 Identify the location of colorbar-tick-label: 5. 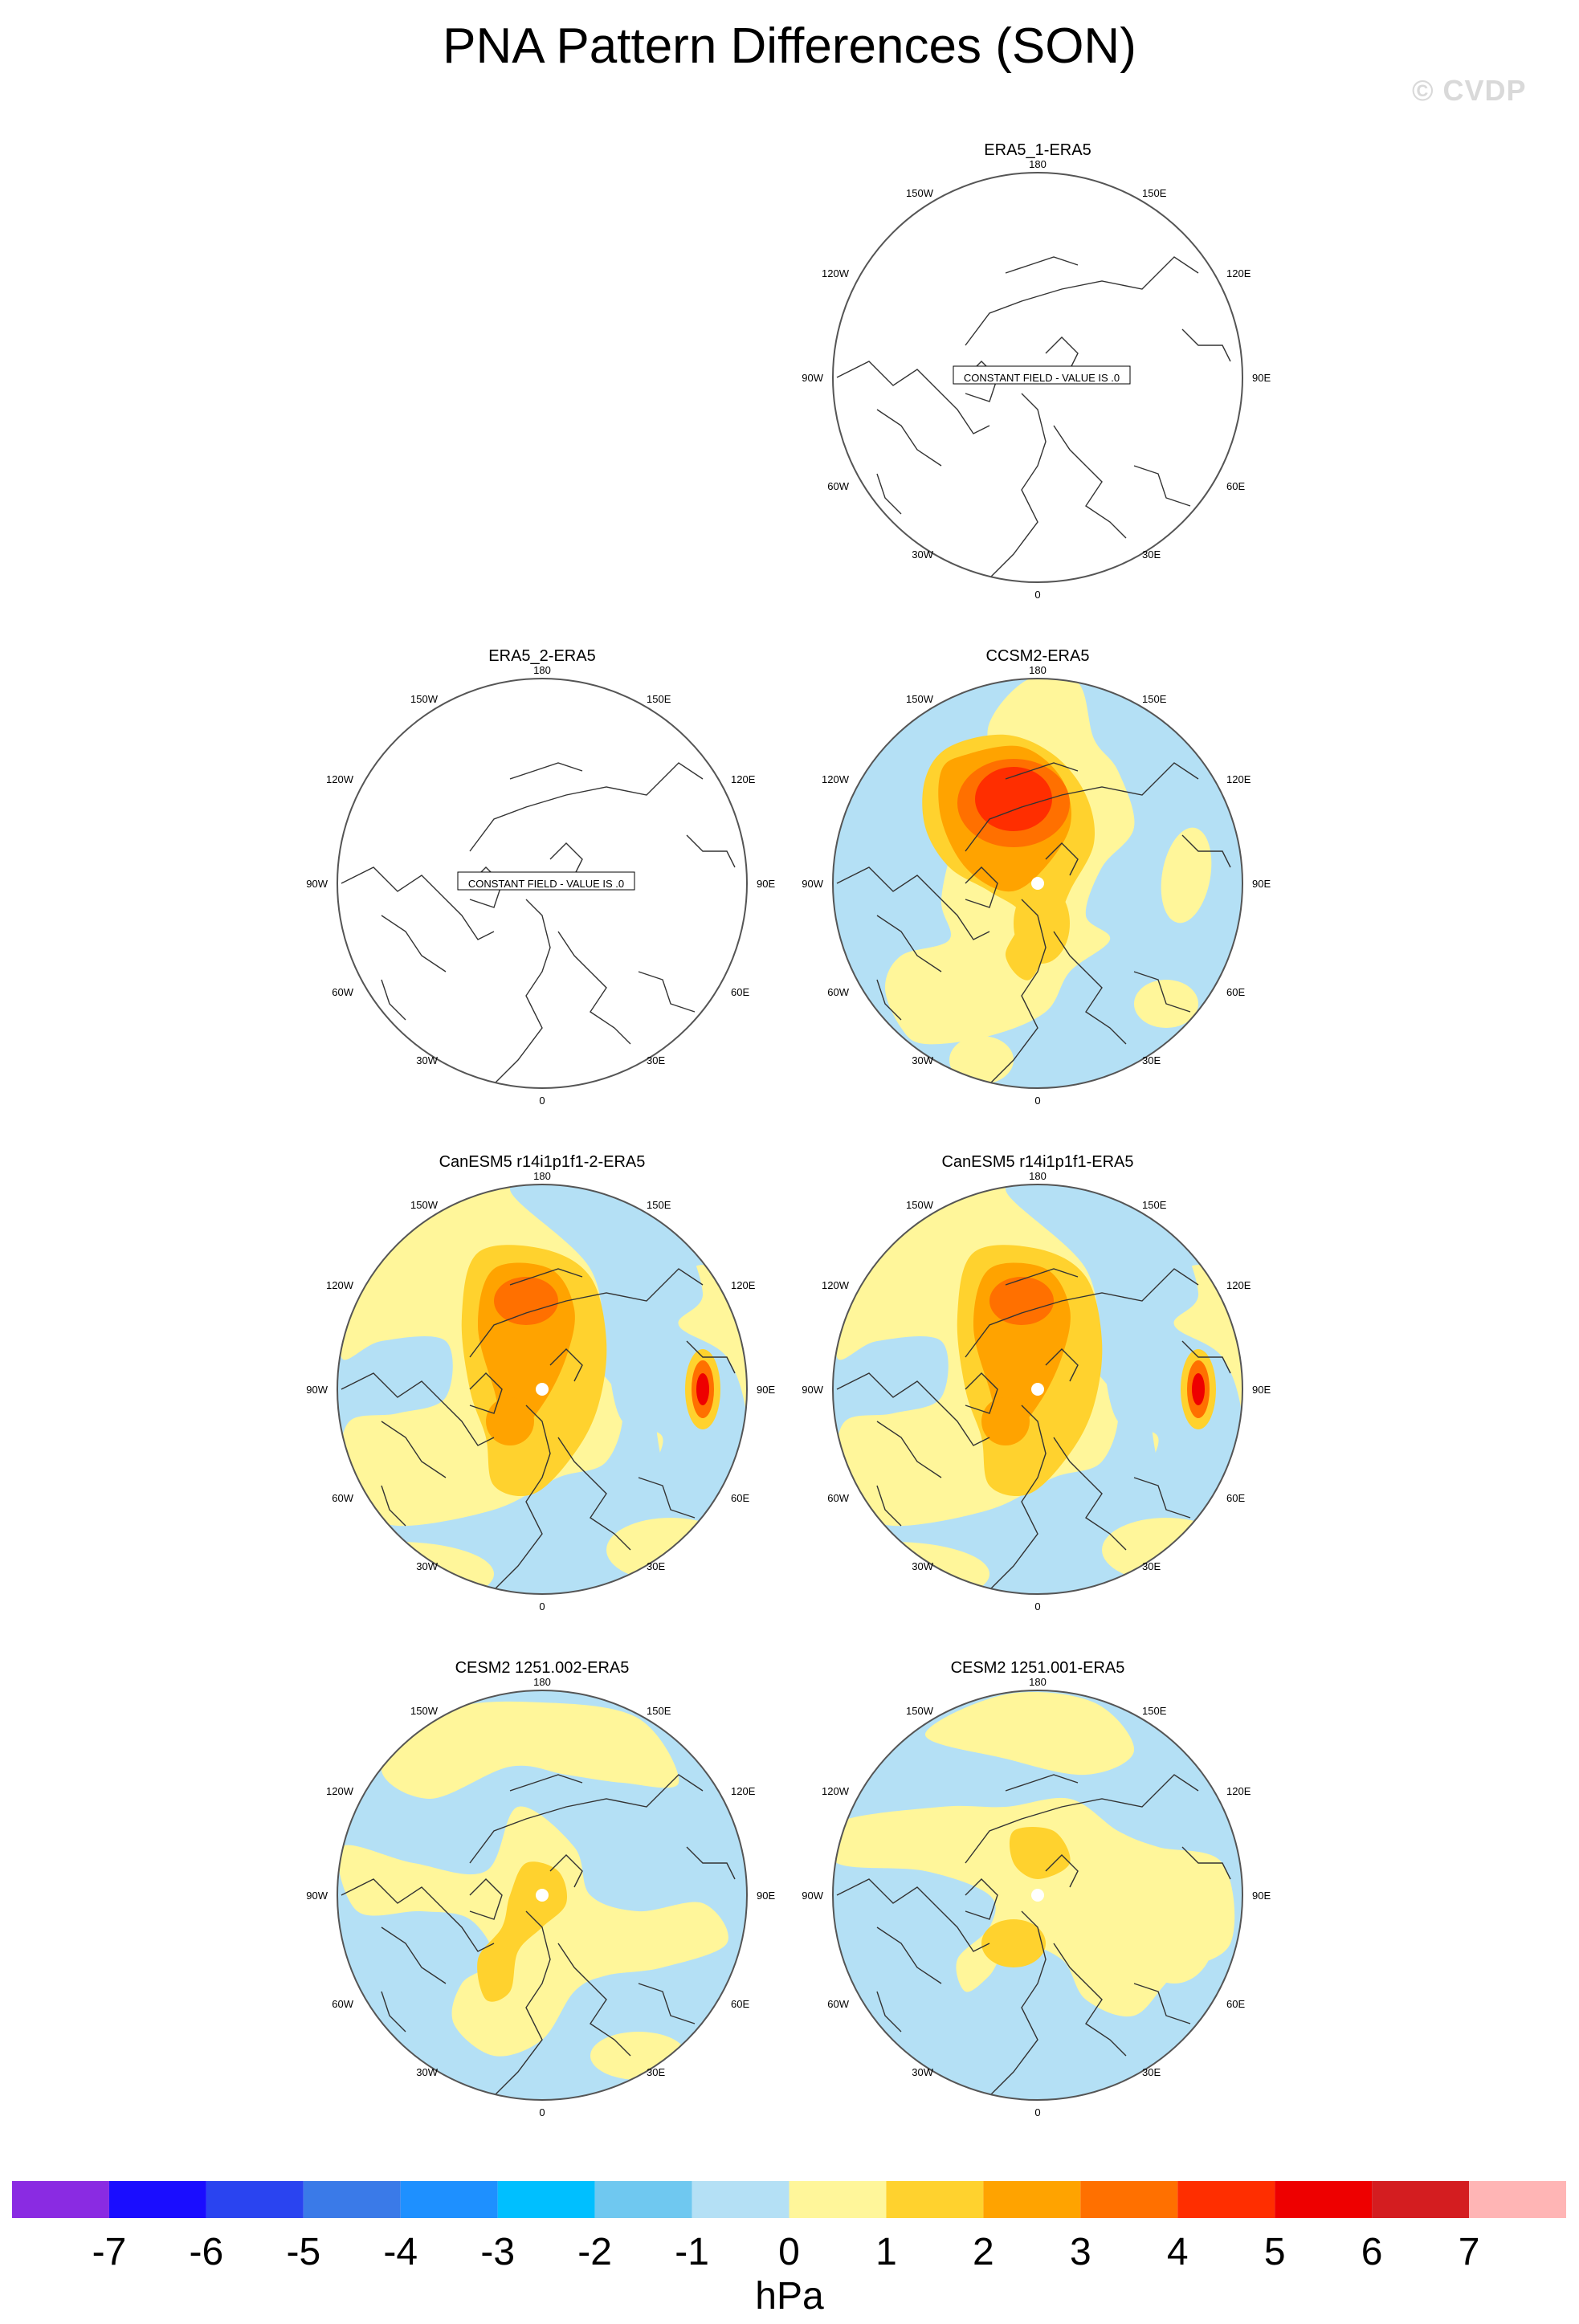
(1275, 2252).